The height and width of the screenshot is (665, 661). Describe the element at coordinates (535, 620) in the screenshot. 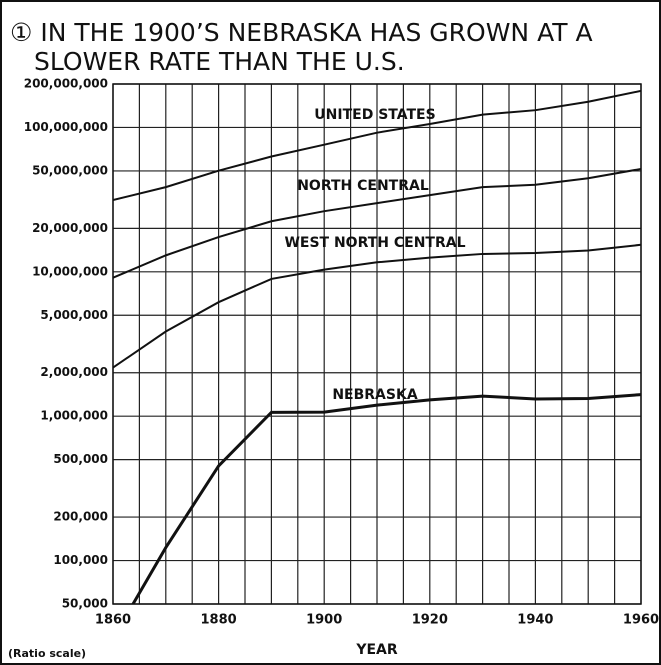

I see `x-tick-label: 1940` at that location.